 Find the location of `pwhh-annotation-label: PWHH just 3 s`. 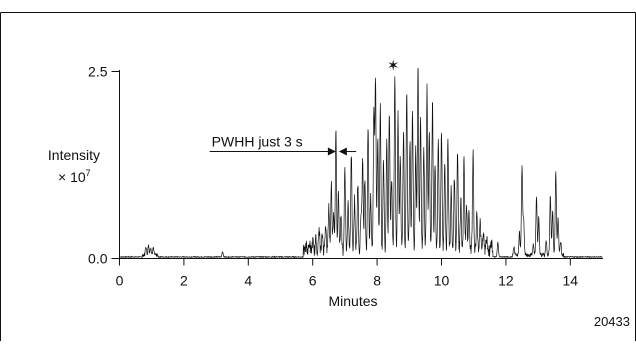

pwhh-annotation-label: PWHH just 3 s is located at coordinates (257, 142).